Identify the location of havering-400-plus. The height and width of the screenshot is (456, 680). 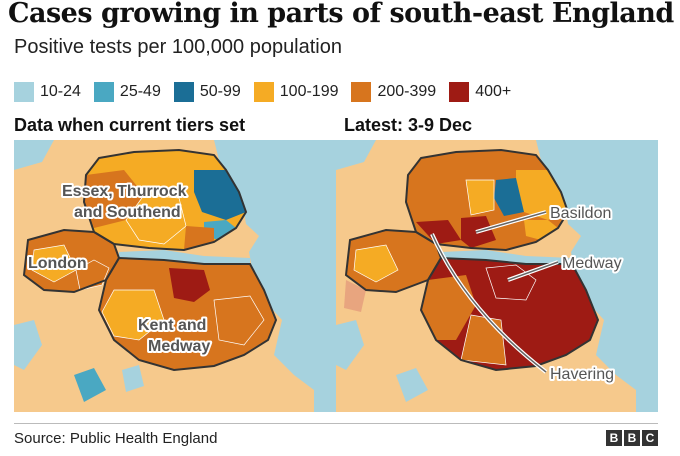
(438, 232).